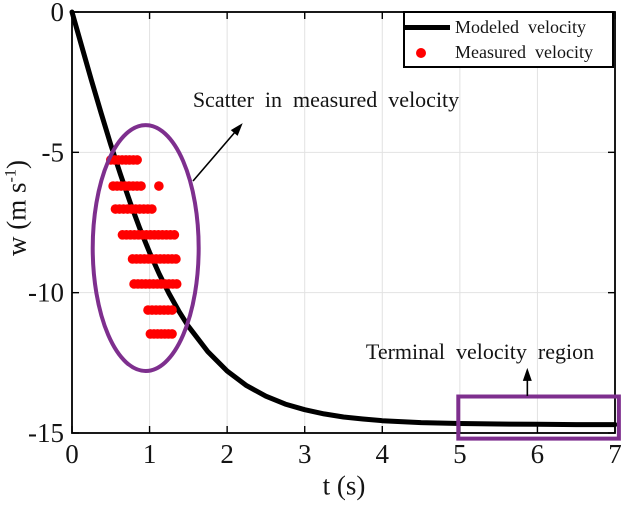 The height and width of the screenshot is (505, 628). What do you see at coordinates (10, 176) in the screenshot?
I see `y-axis-label-superscript: -1` at bounding box center [10, 176].